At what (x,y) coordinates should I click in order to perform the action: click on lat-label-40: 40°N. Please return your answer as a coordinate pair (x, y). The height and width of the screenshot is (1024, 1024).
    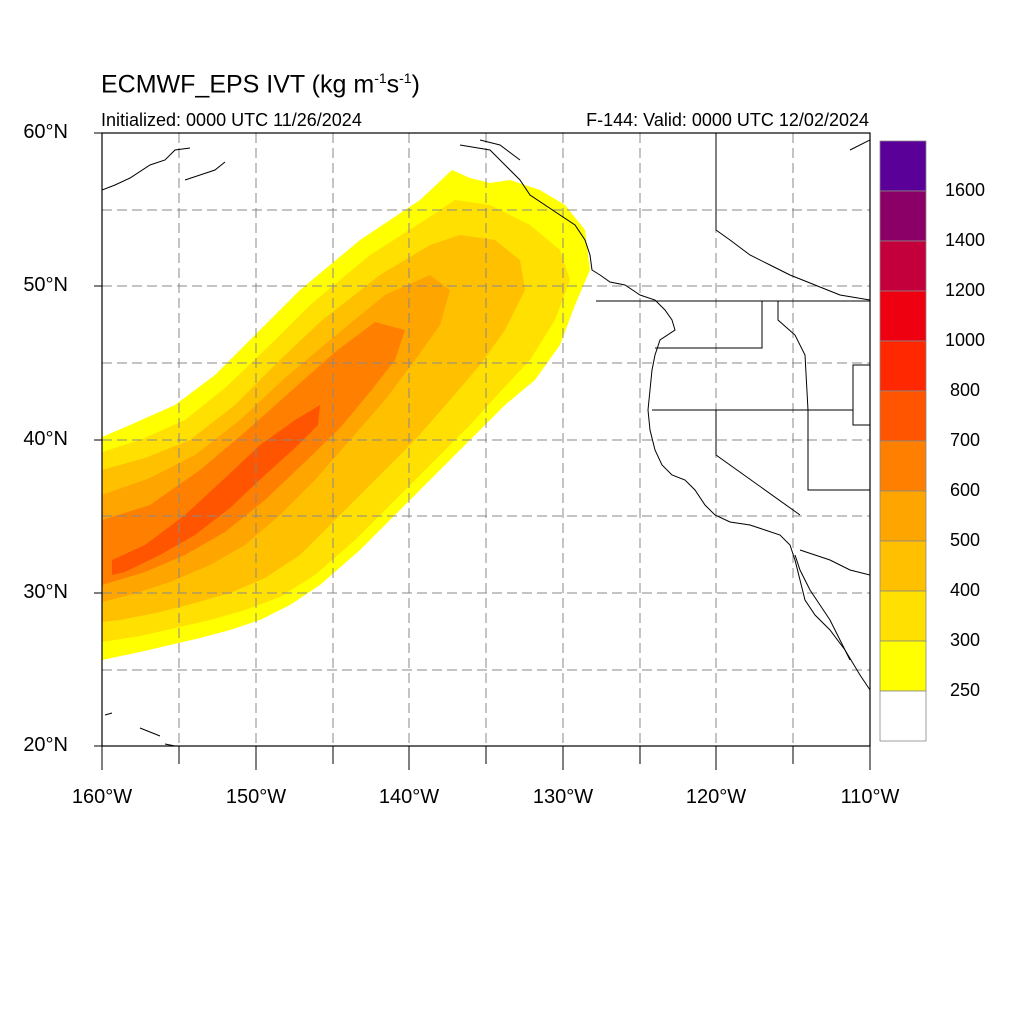
    Looking at the image, I should click on (45, 439).